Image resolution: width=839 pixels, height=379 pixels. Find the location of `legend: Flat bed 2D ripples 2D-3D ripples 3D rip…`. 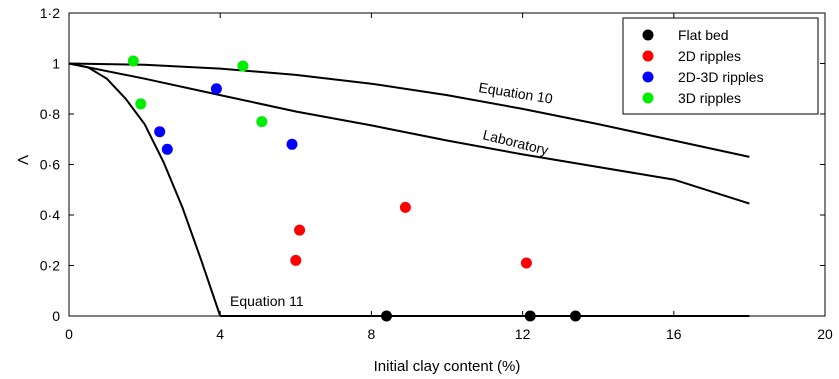

legend: Flat bed 2D ripples 2D-3D ripples 3D rip… is located at coordinates (720, 66).